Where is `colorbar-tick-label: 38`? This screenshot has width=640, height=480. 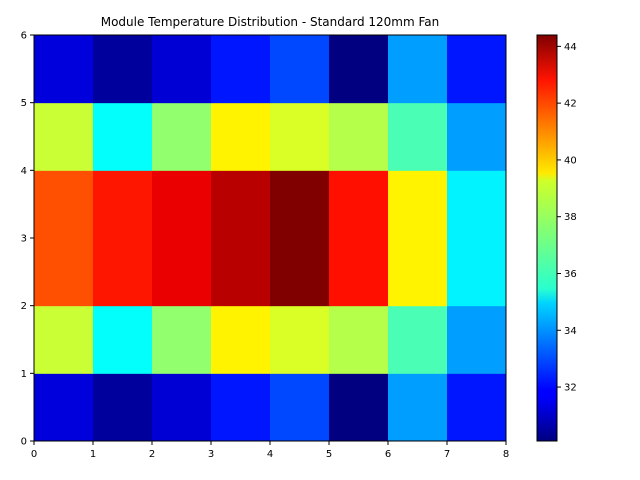 colorbar-tick-label: 38 is located at coordinates (570, 217).